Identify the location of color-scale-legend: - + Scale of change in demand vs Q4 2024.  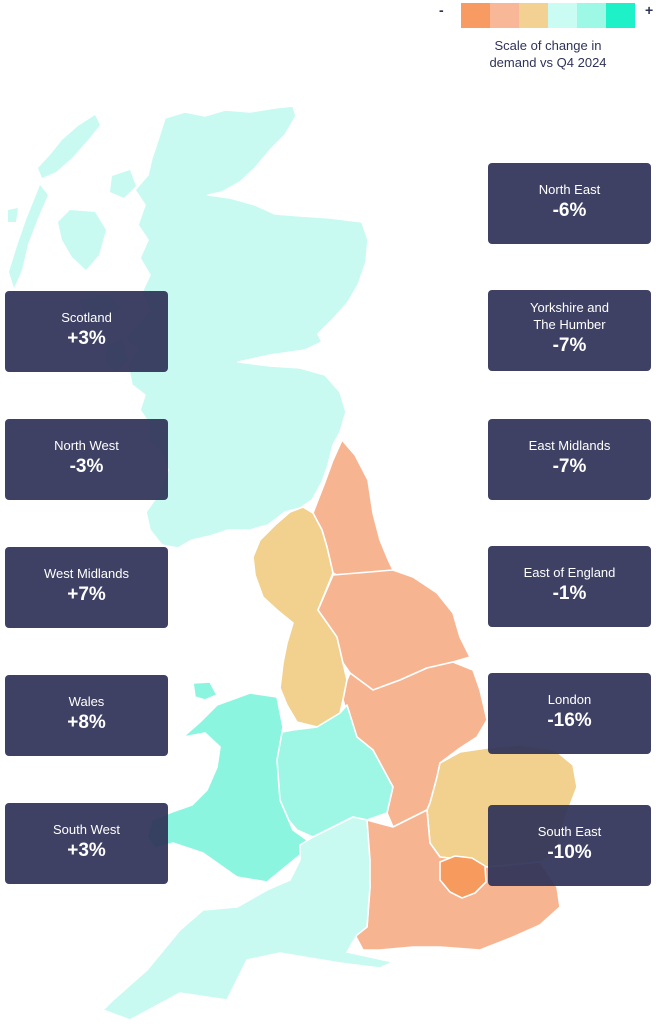
(546, 40).